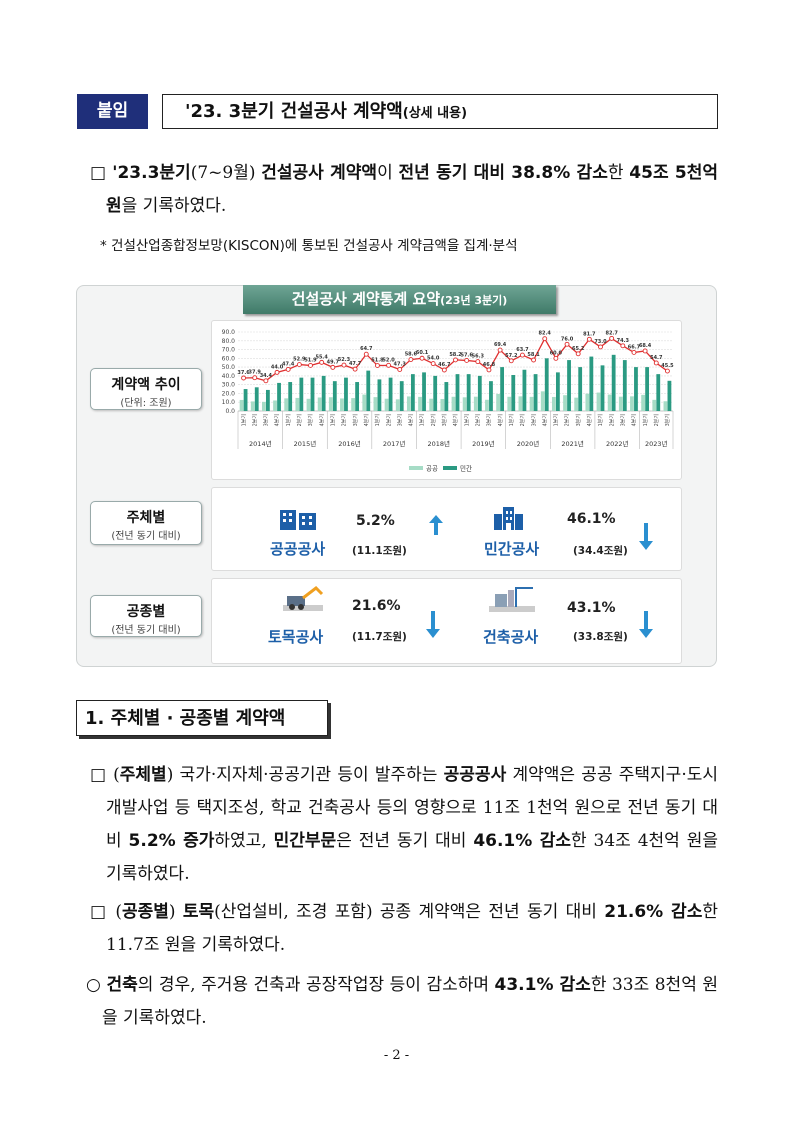 The image size is (793, 1121). I want to click on data-label: 66.7, so click(634, 347).